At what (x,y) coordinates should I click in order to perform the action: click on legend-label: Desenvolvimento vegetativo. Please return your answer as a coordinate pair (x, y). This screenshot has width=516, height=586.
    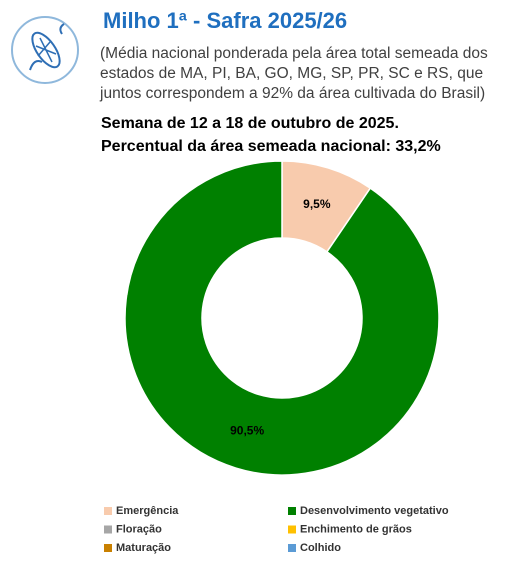
    Looking at the image, I should click on (374, 511).